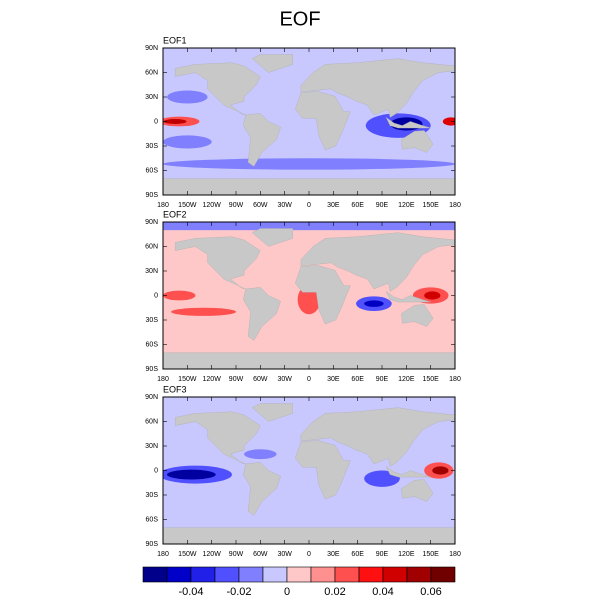 The width and height of the screenshot is (600, 605). Describe the element at coordinates (175, 40) in the screenshot. I see `panel-label: EOF1` at that location.